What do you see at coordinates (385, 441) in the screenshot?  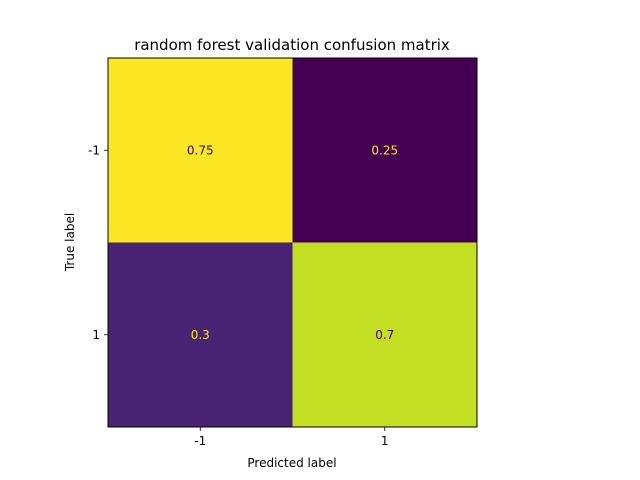 I see `x-tick-label: 1` at bounding box center [385, 441].